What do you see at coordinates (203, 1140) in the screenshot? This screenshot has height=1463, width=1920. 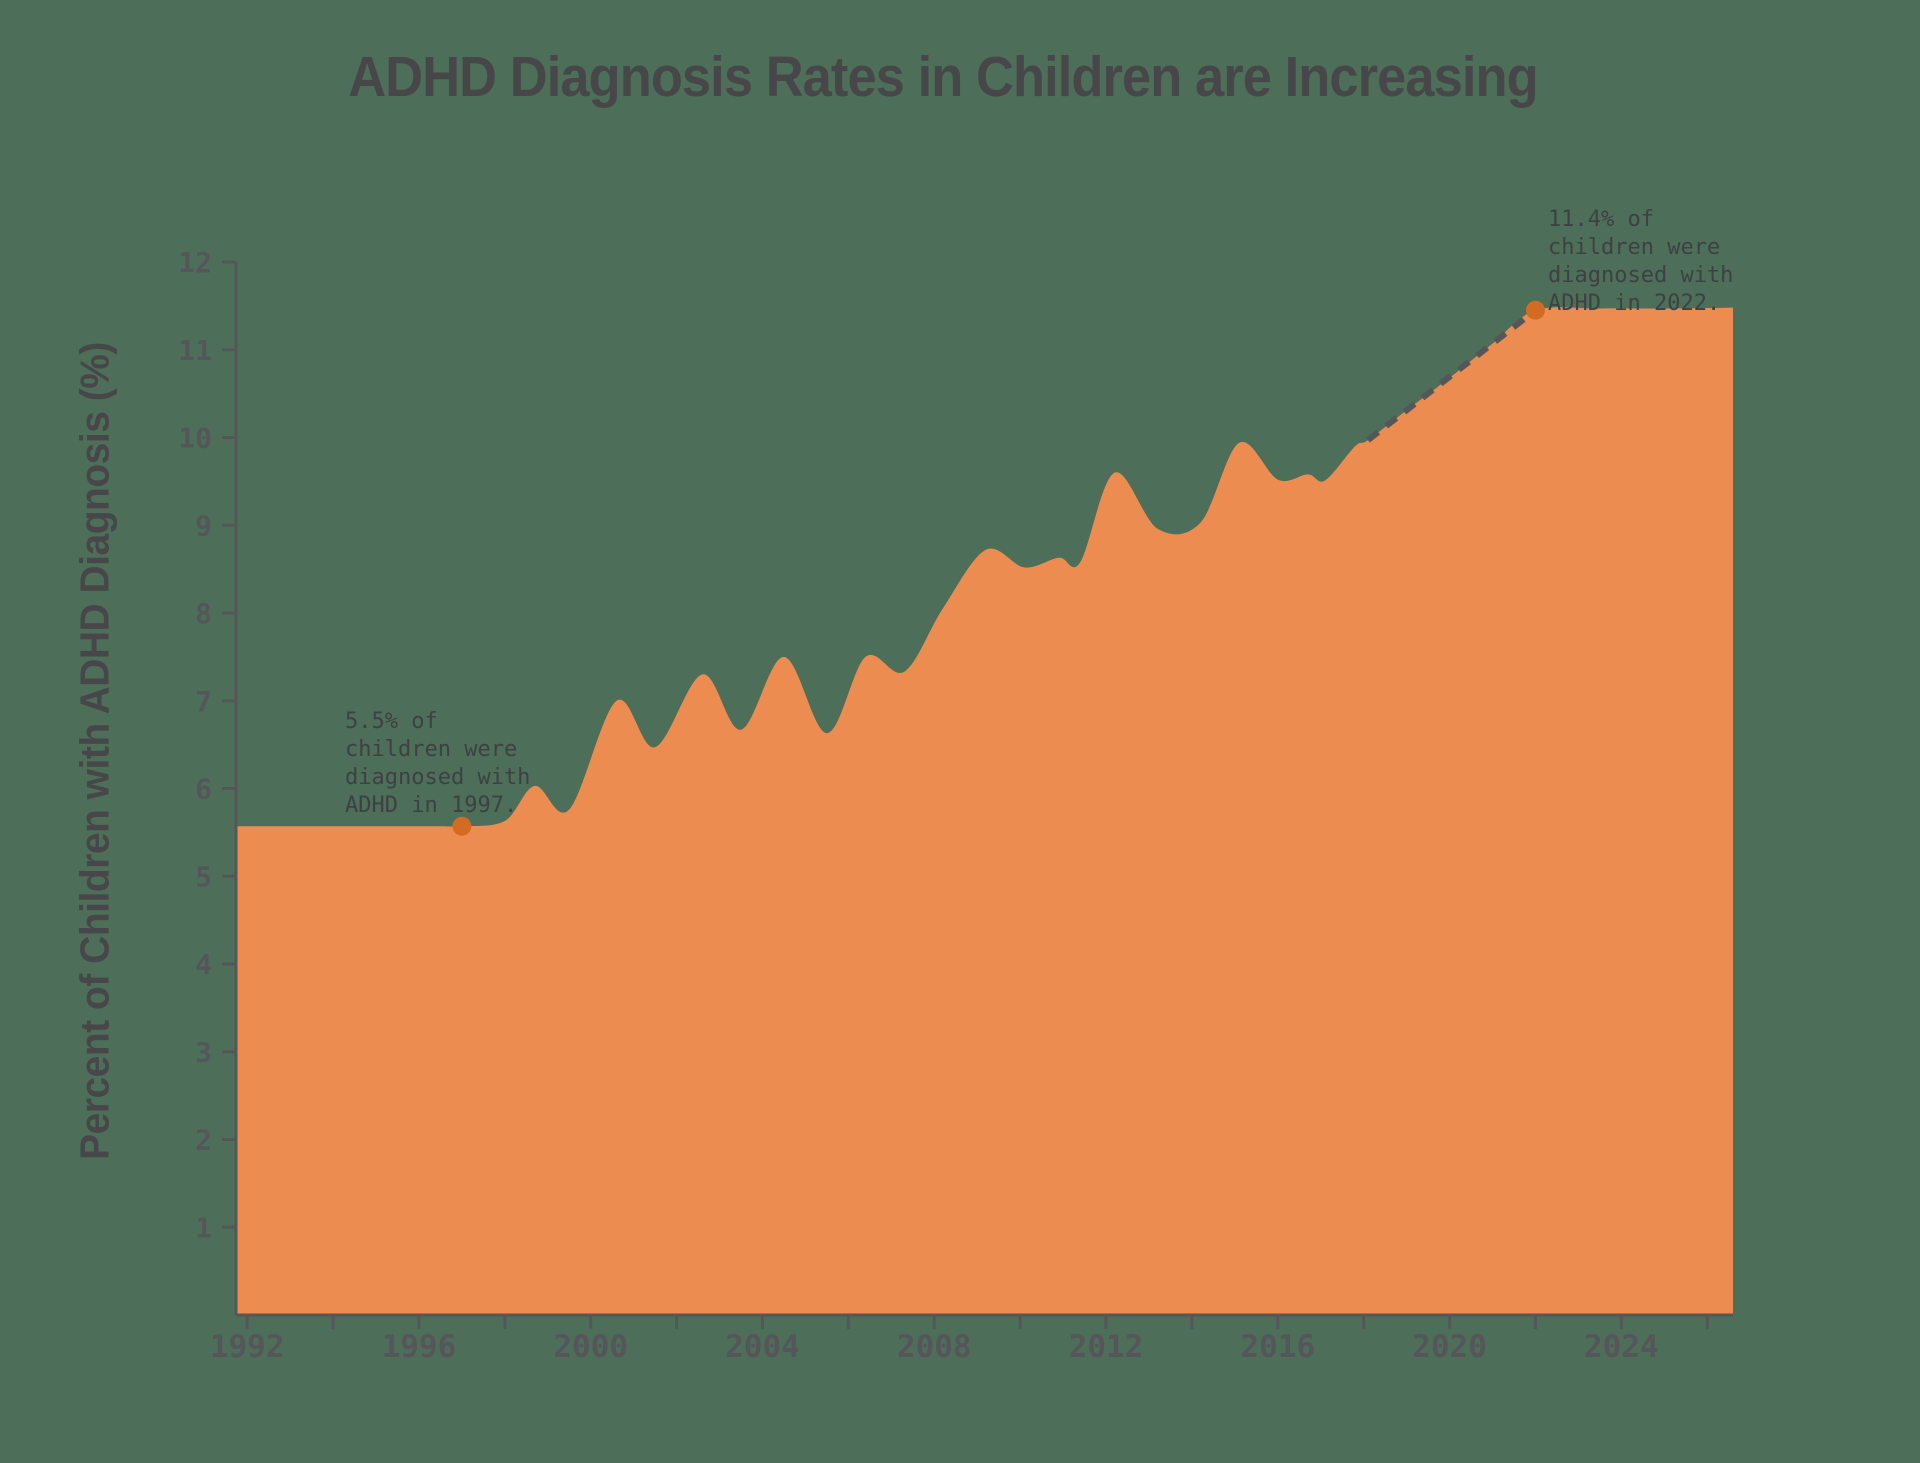 I see `y-tick-label: 2` at bounding box center [203, 1140].